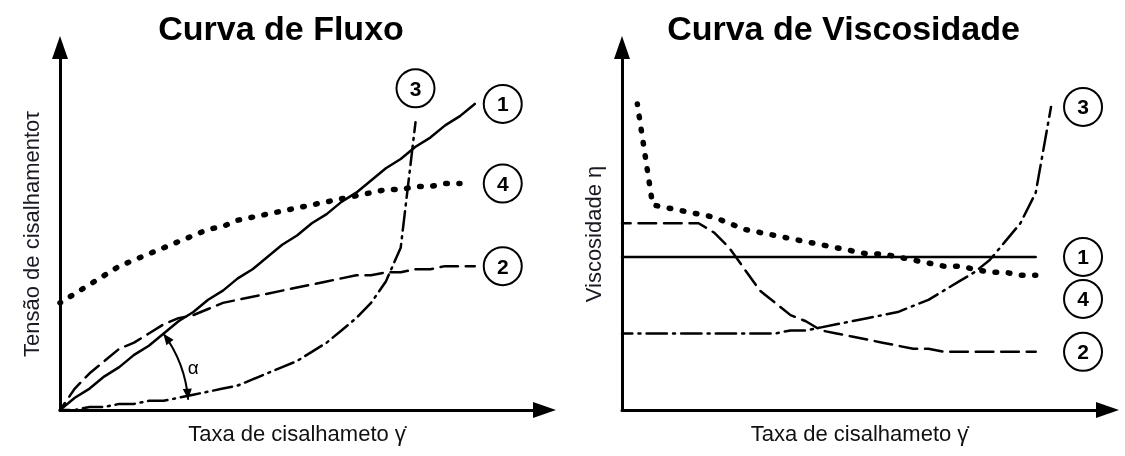 The width and height of the screenshot is (1125, 456). I want to click on series-label: 2, so click(502, 266).